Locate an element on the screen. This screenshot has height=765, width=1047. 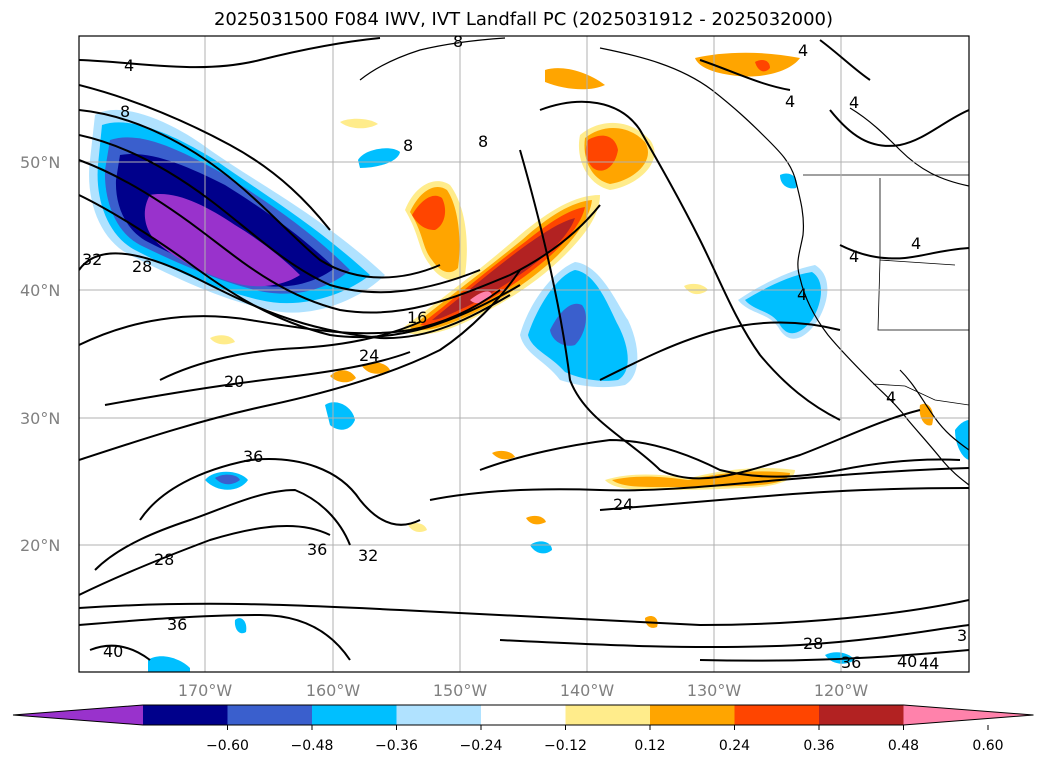
colorbar-extend-high is located at coordinates (968, 715).